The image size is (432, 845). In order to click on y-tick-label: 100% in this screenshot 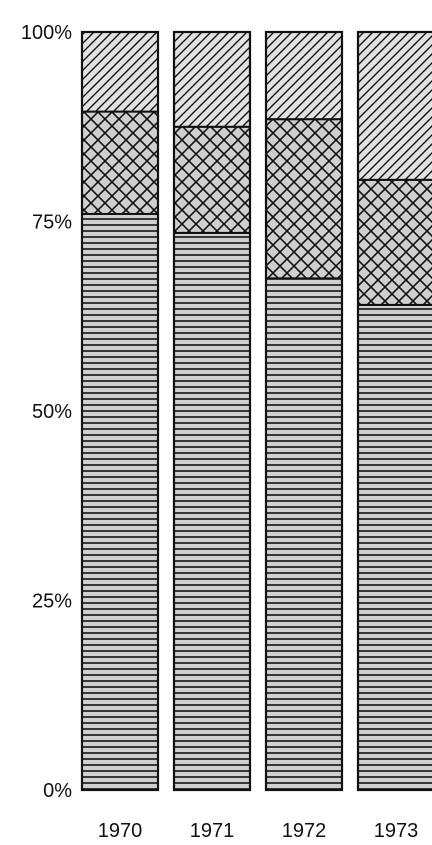, I will do `click(46, 33)`.